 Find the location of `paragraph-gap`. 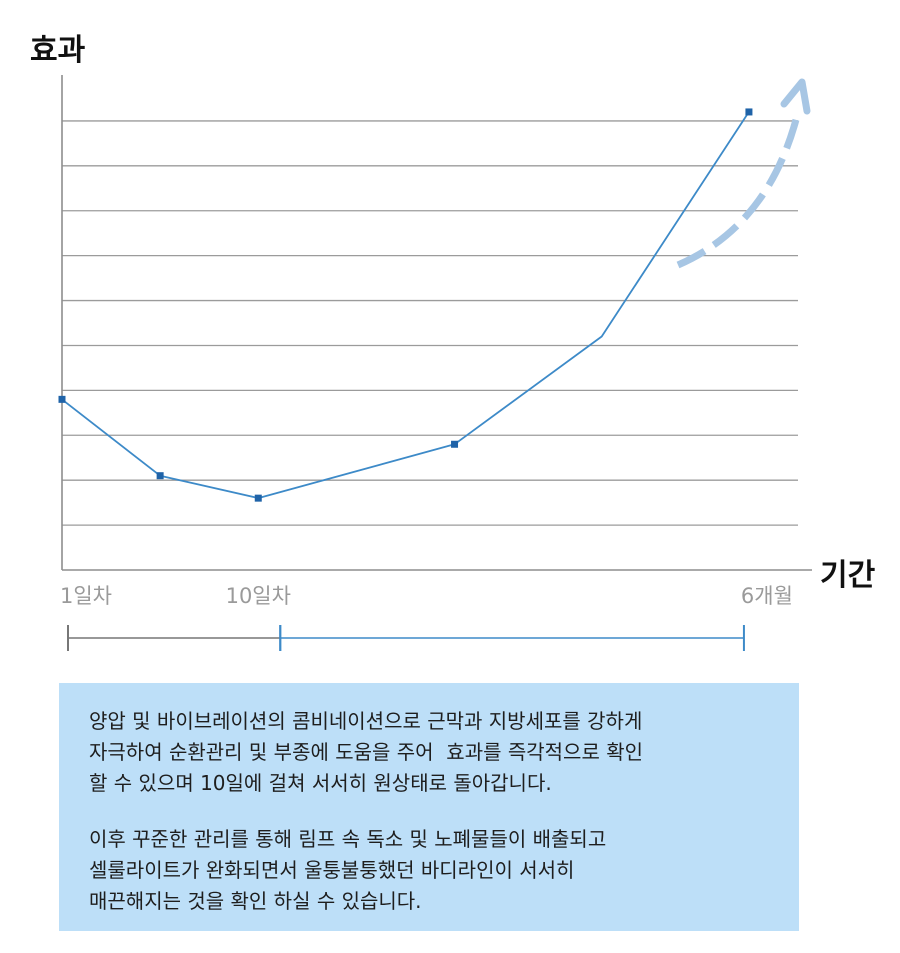

paragraph-gap is located at coordinates (434, 811).